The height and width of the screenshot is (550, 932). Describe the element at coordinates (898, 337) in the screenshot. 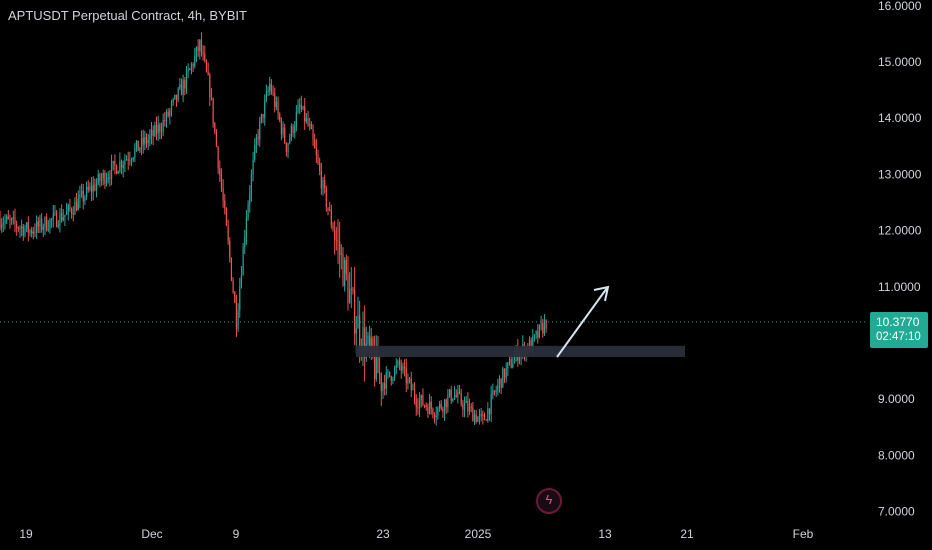

I see `bar-countdown: 02:47:10` at that location.